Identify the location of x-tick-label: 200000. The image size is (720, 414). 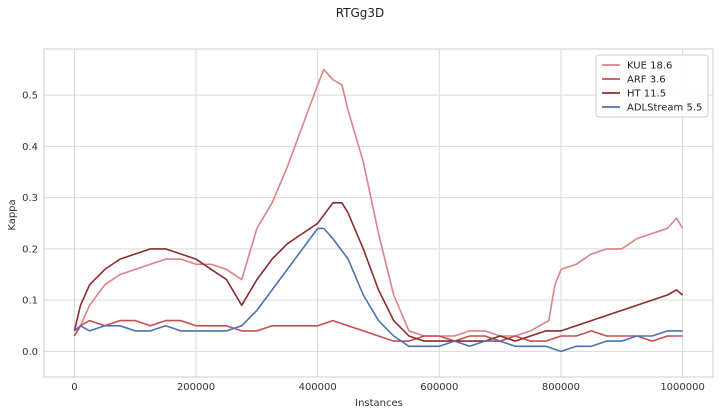
(196, 387).